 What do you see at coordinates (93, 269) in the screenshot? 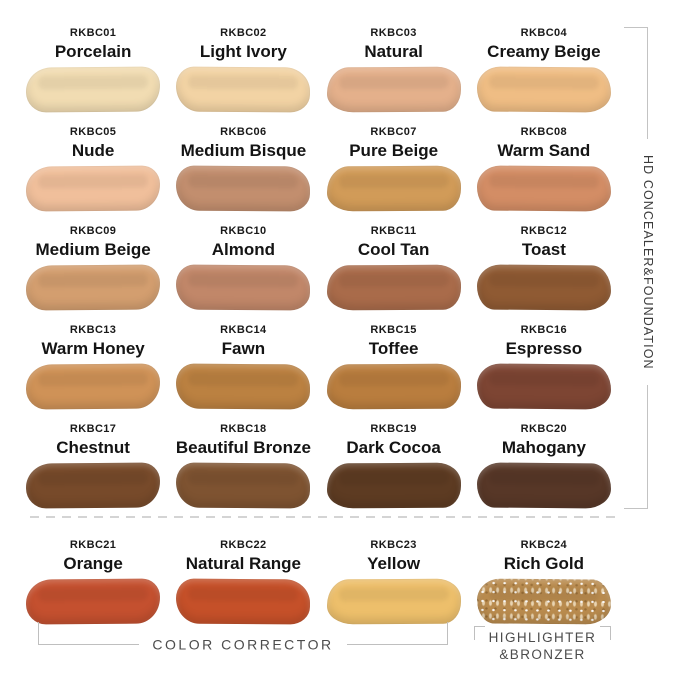
I see `shade-cell: RKBC09 Medium Beige` at bounding box center [93, 269].